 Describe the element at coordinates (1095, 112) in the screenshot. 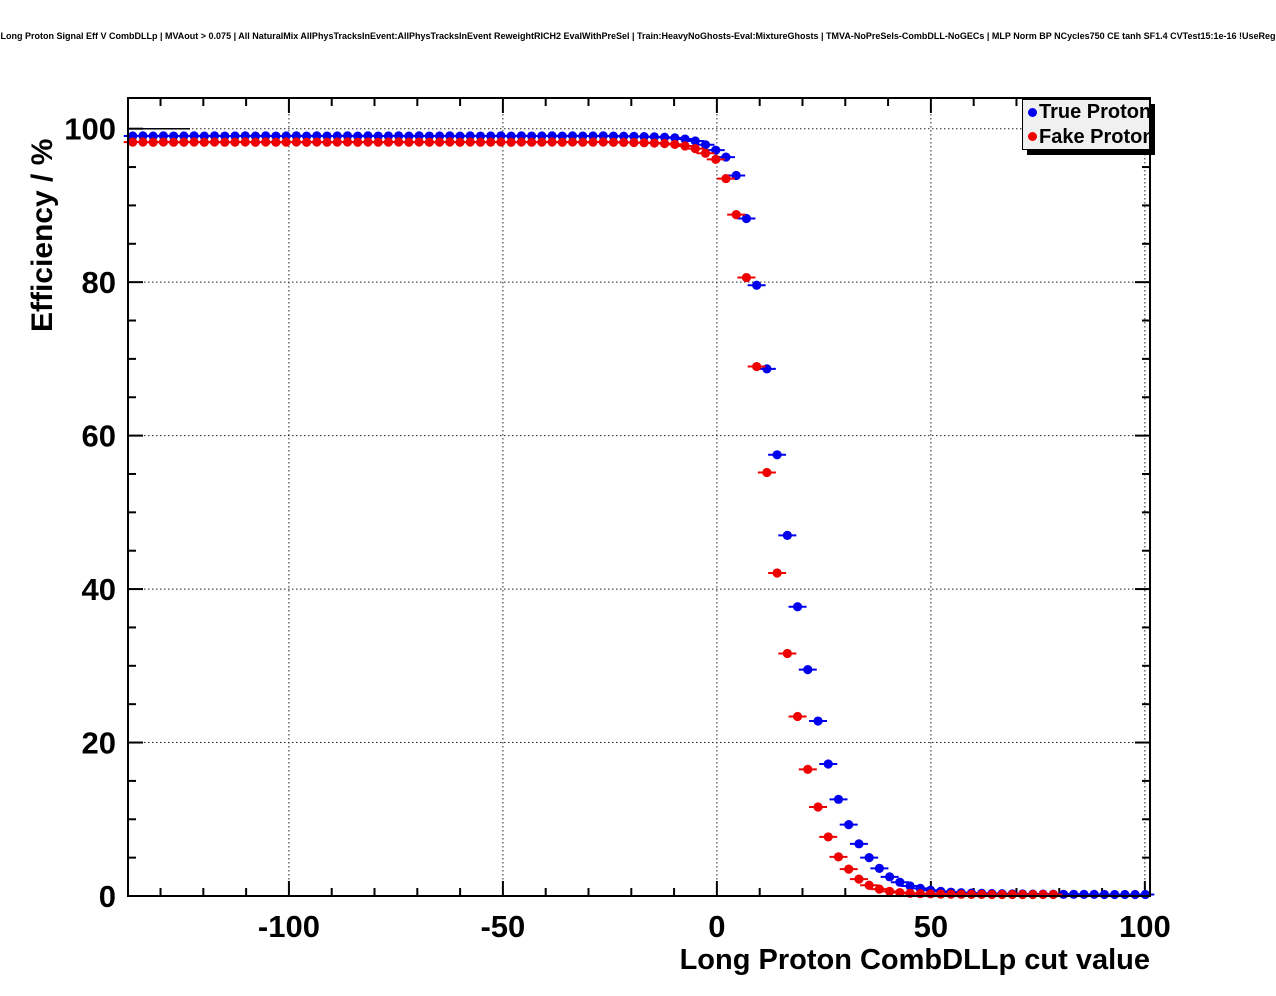

I see `legend-label-true-proton: True Proton` at that location.